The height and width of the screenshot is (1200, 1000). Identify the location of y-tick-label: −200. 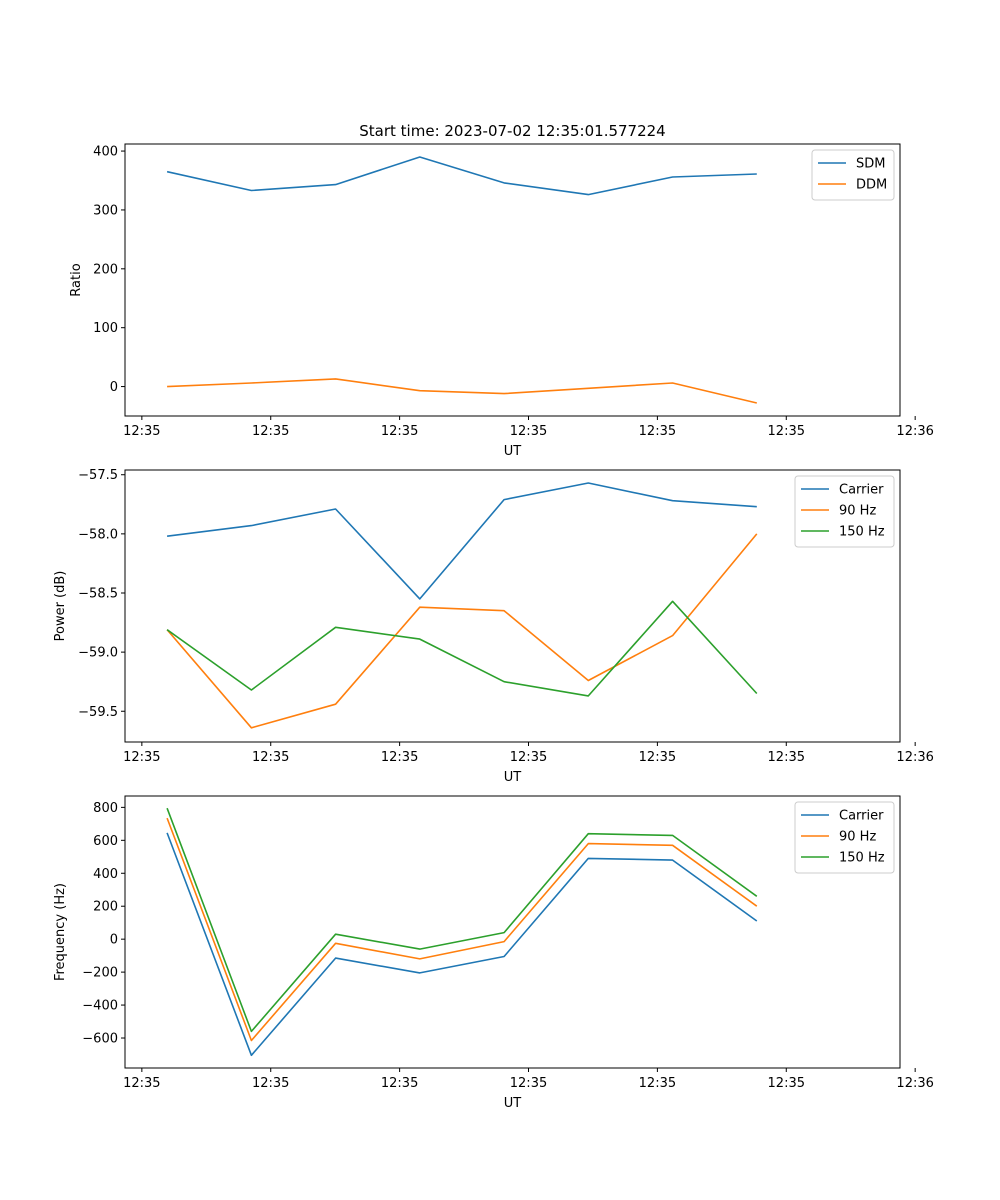
(100, 973).